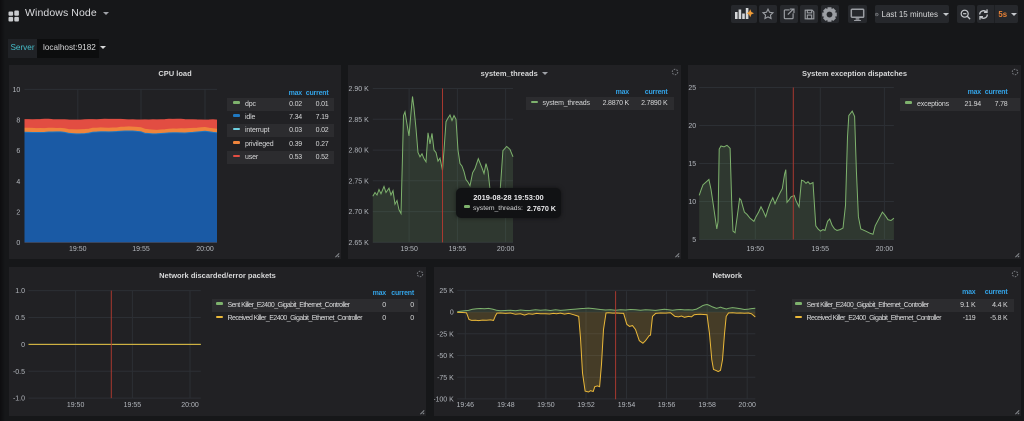  I want to click on svg-text: 2.70 K, so click(359, 212).